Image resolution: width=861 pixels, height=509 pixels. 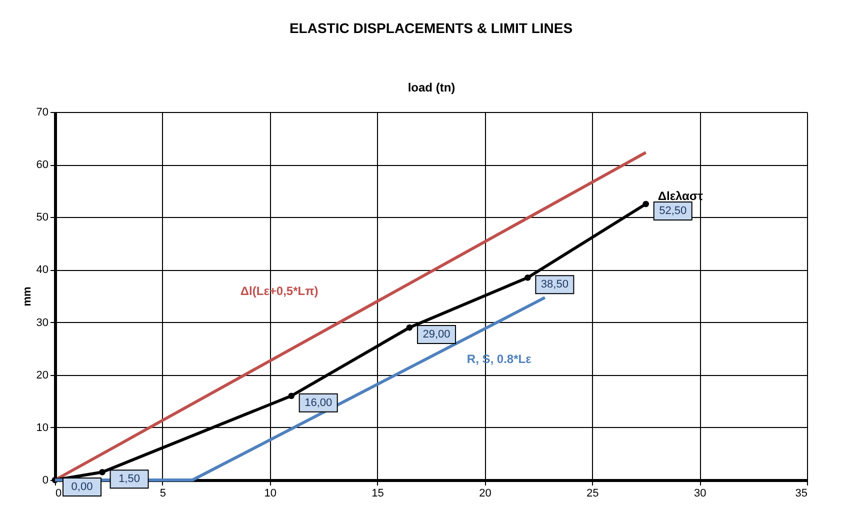 I want to click on y-tick-label: 60, so click(x=42, y=165).